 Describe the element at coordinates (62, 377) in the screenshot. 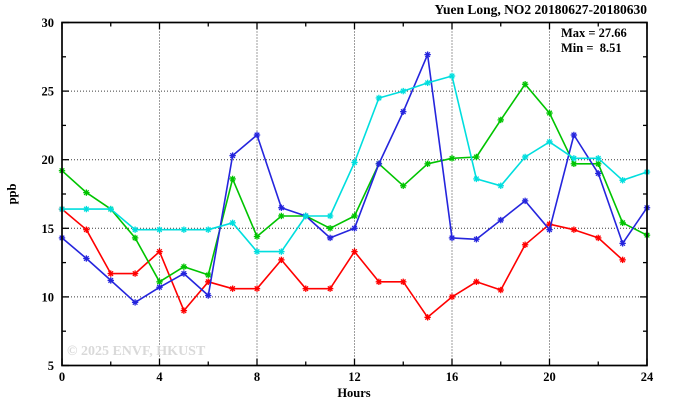

I see `x-tick-label: 0` at that location.